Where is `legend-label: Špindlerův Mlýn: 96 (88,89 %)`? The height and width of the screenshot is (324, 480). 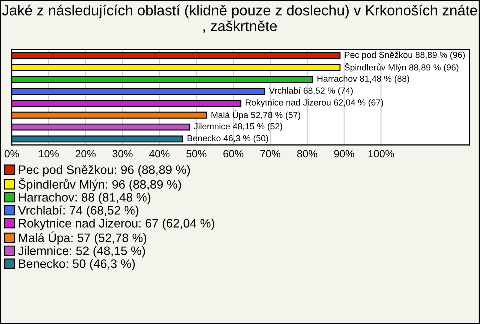 legend-label: Špindlerův Mlýn: 96 (88,89 %) is located at coordinates (100, 185).